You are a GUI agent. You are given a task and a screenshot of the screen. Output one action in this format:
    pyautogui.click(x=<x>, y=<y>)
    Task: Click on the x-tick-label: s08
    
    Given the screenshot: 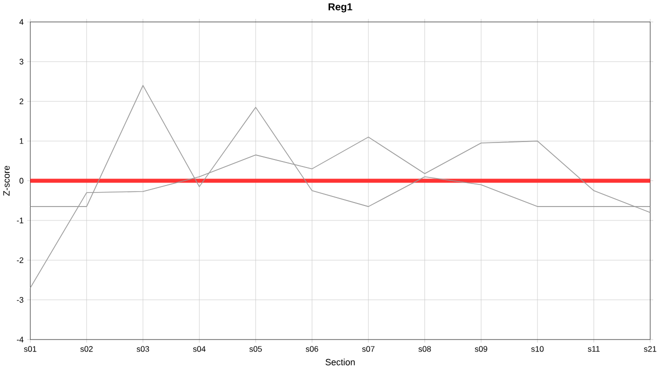 What is the action you would take?
    pyautogui.click(x=424, y=349)
    